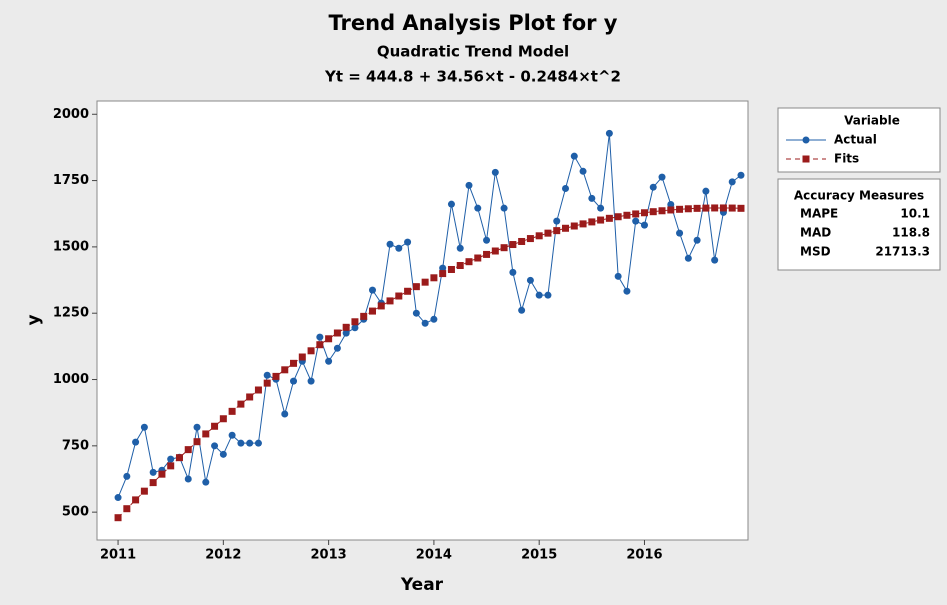  What do you see at coordinates (34, 319) in the screenshot?
I see `y-axis-label: y` at bounding box center [34, 319].